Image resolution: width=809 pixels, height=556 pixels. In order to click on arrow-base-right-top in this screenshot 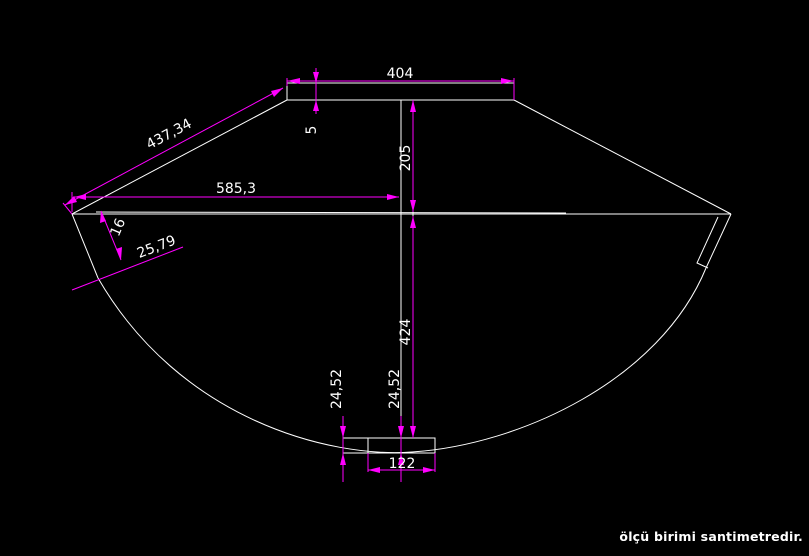, I will do `click(401, 432)`.